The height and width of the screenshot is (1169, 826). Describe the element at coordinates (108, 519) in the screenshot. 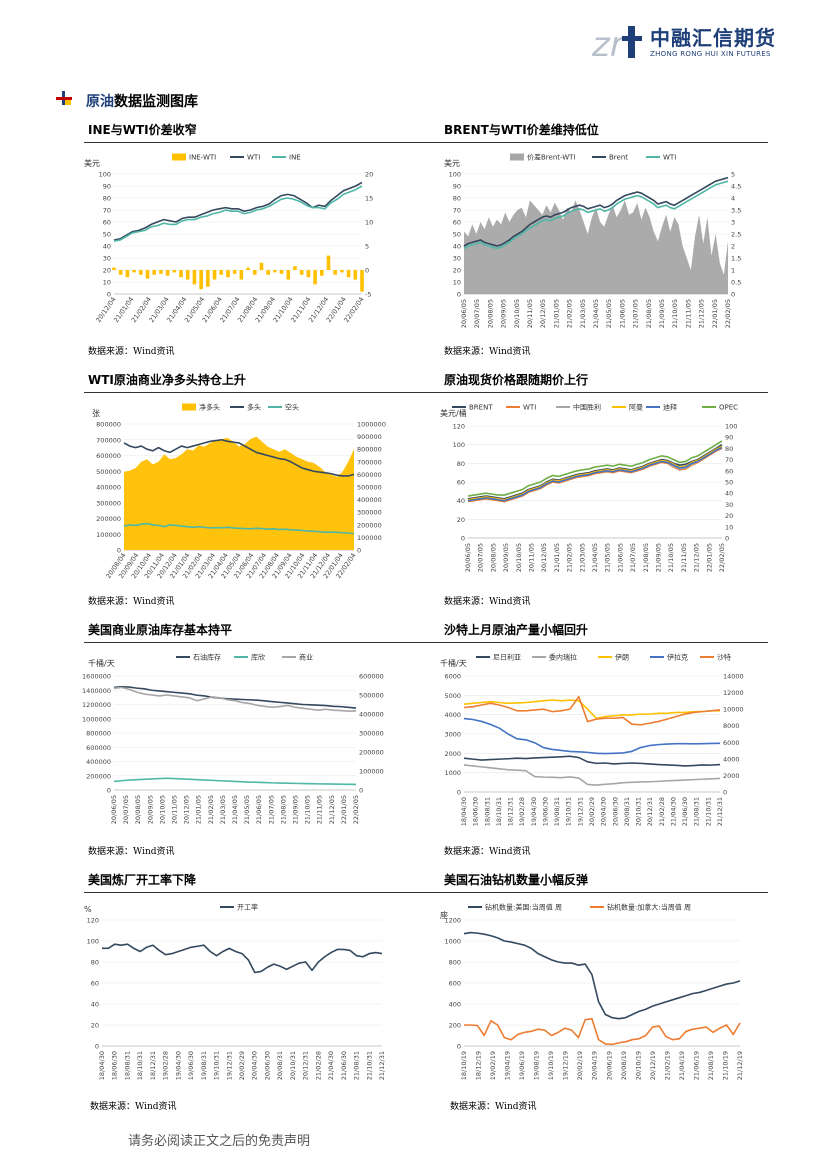

I see `y-tick-label: 200000` at that location.